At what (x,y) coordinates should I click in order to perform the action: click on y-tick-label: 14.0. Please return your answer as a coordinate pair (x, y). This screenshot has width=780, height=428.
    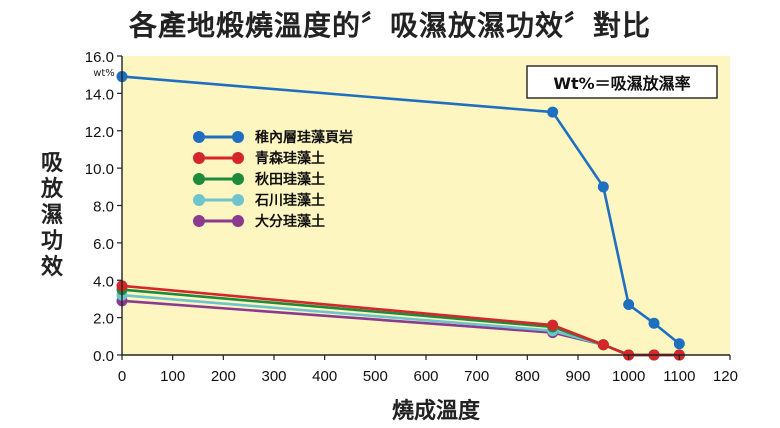
    Looking at the image, I should click on (99, 94).